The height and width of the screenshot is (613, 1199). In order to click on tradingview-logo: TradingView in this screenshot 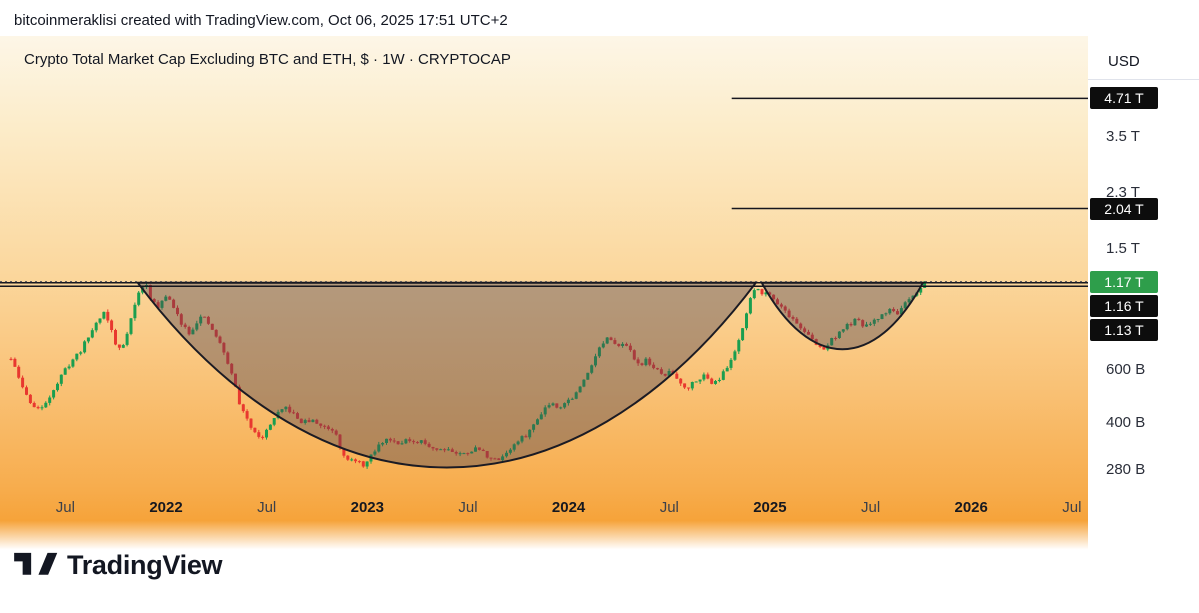, I will do `click(118, 565)`.